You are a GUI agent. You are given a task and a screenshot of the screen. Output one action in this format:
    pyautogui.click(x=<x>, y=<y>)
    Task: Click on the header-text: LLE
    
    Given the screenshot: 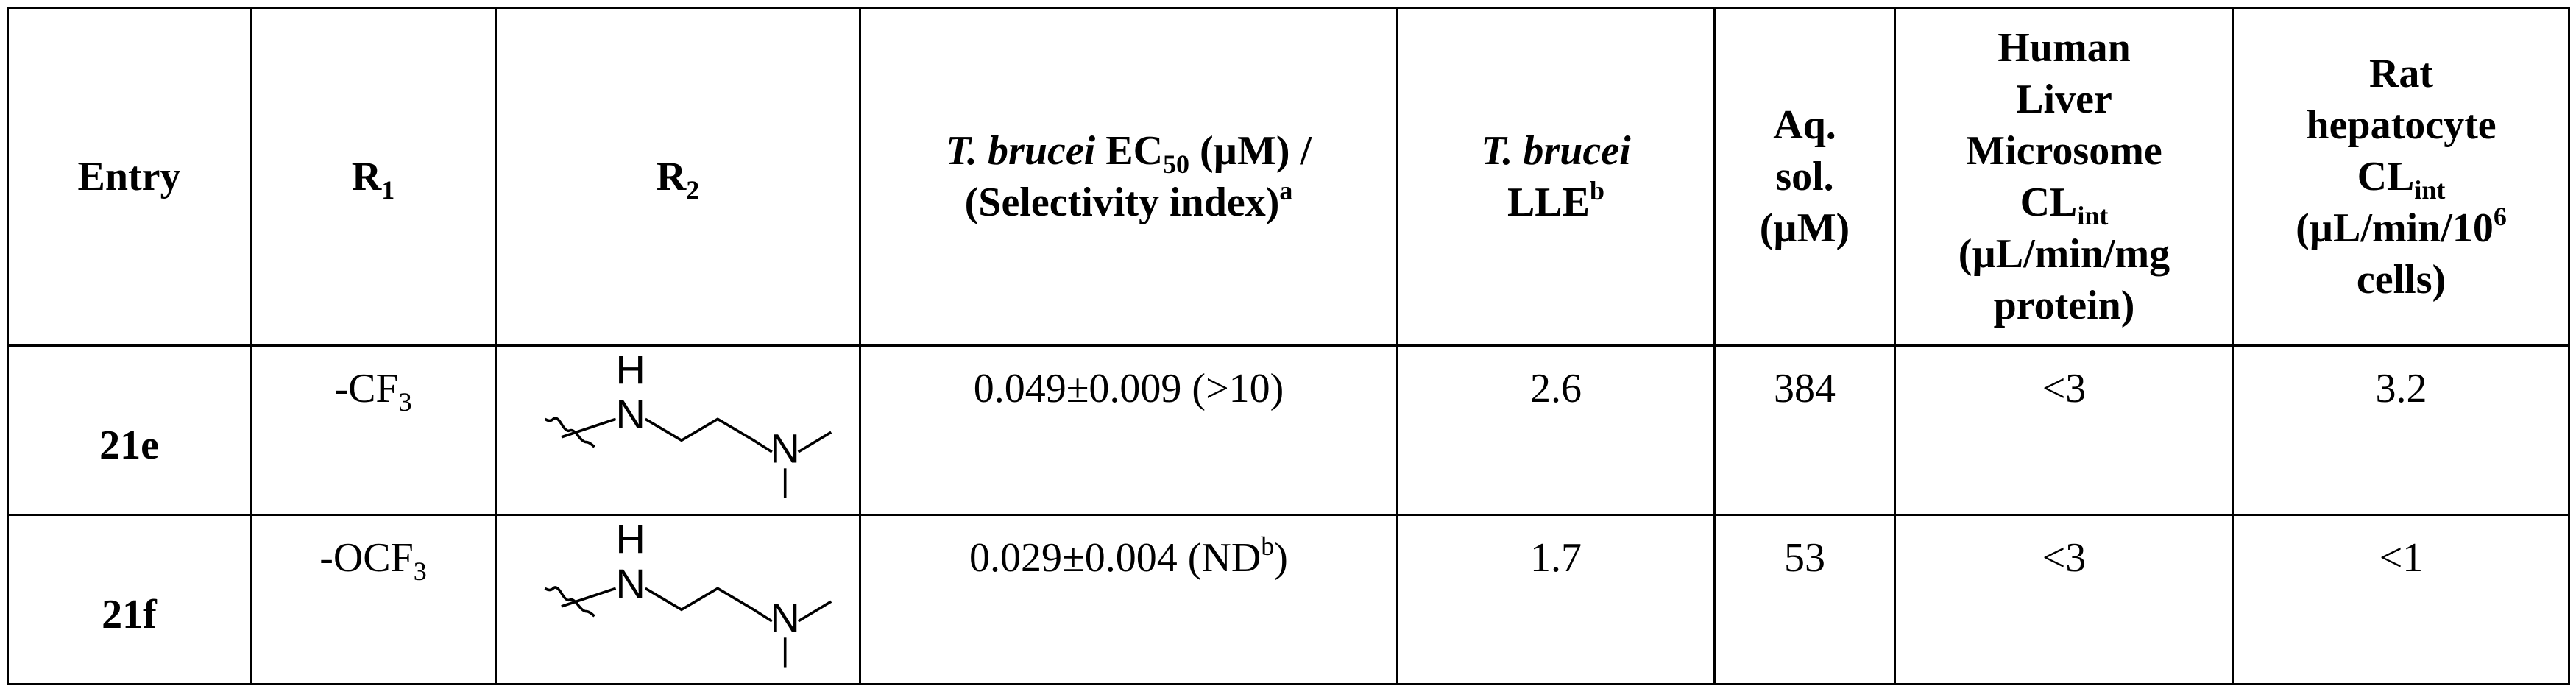 What is the action you would take?
    pyautogui.click(x=1548, y=202)
    